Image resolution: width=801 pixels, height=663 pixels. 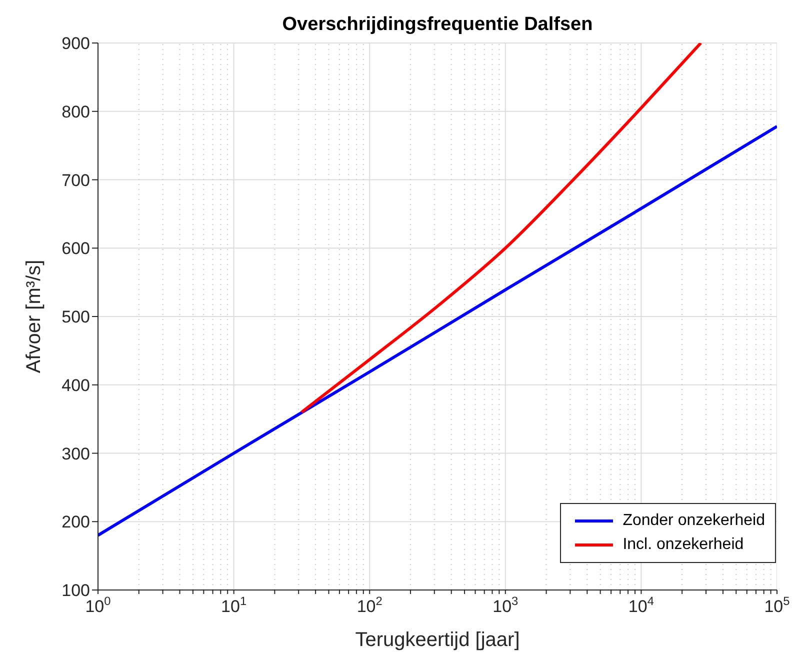 I want to click on y-tick-label: 800, so click(x=76, y=112).